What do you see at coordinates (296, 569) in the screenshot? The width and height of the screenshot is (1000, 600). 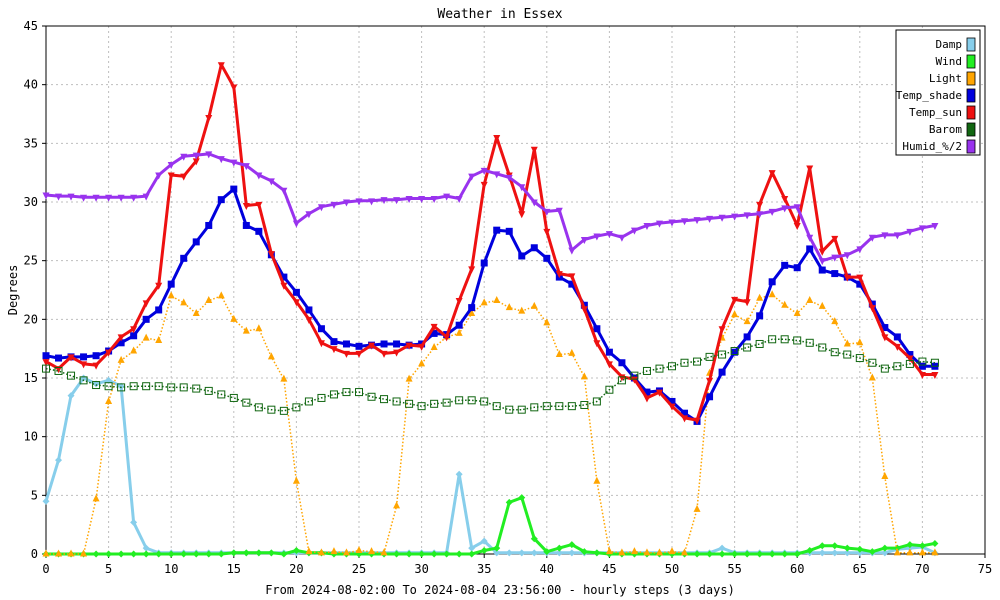 I see `x-tick-label: 20` at bounding box center [296, 569].